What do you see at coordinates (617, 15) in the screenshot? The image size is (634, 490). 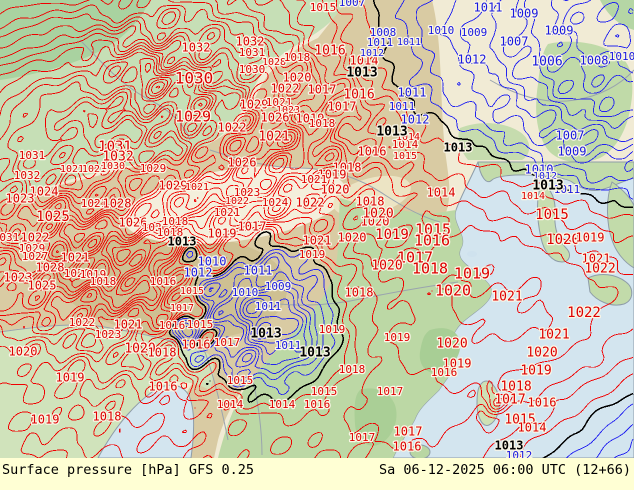 I see `corner-green` at bounding box center [617, 15].